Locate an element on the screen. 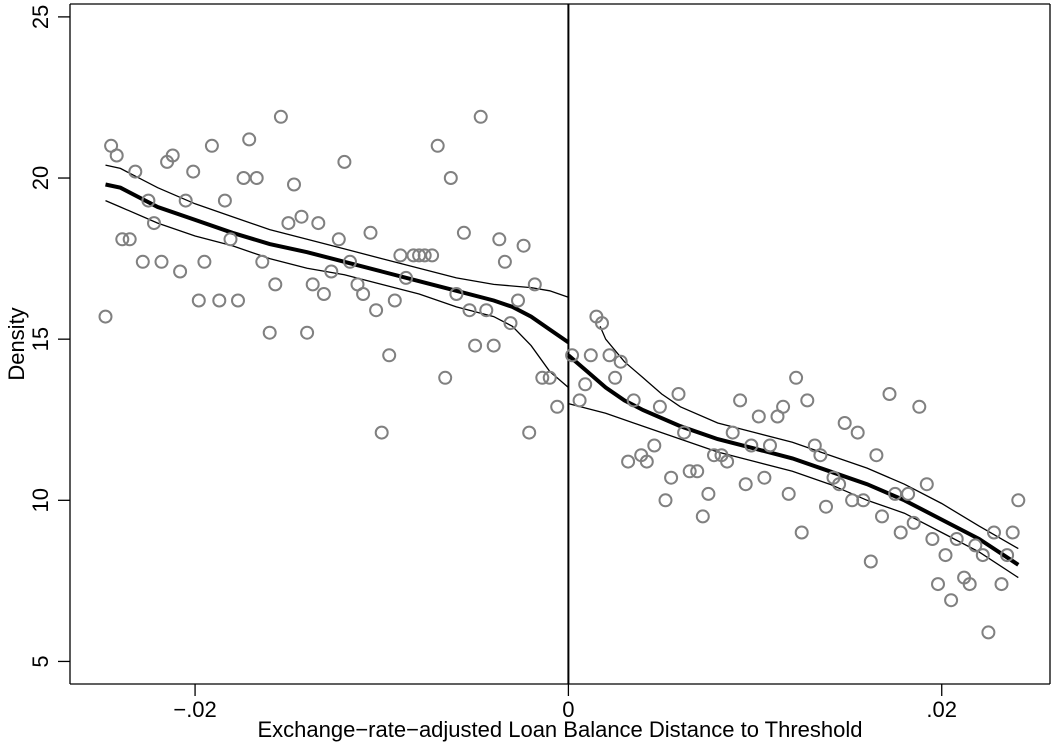 This screenshot has width=1051, height=742. fit-right-line is located at coordinates (793, 460).